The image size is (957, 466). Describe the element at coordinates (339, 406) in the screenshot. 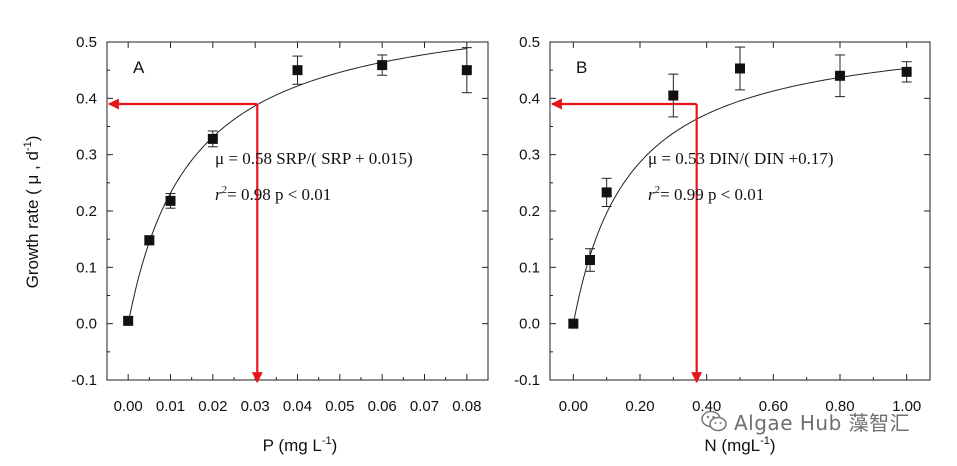

I see `x-tick-label: 0.05` at that location.